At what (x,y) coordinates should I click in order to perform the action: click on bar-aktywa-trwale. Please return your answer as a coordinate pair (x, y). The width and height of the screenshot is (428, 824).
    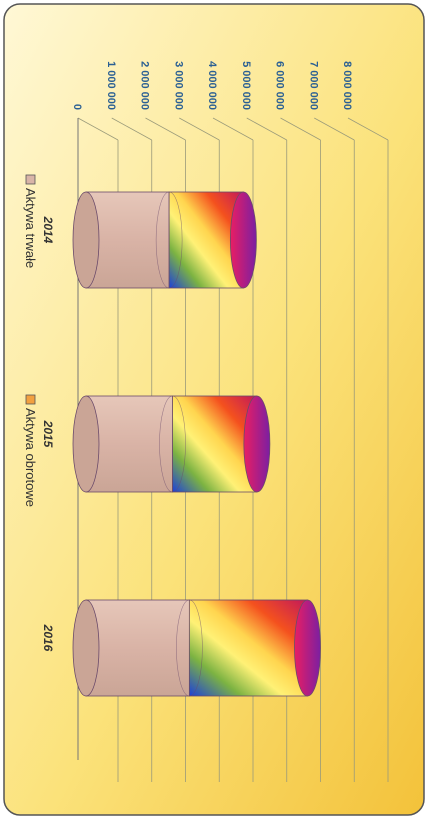
    Looking at the image, I should click on (137, 648).